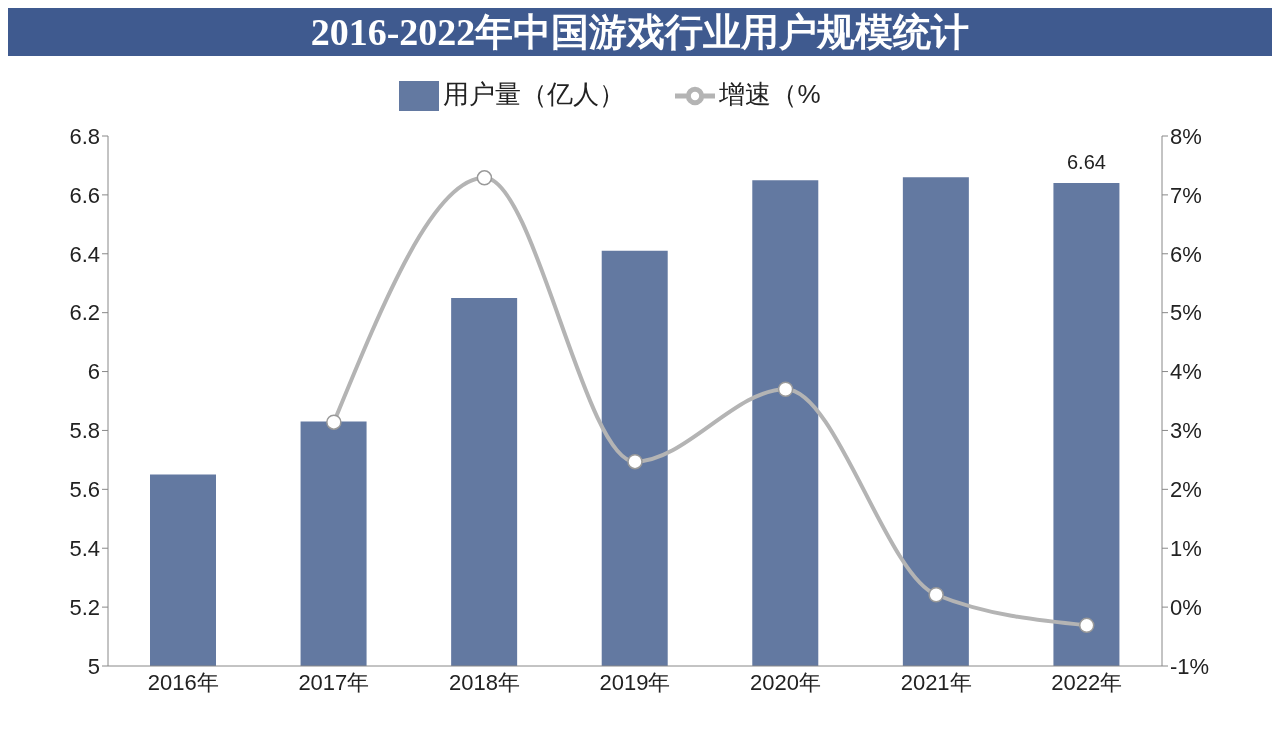  Describe the element at coordinates (1186, 254) in the screenshot. I see `y2-tick-label: 6%` at that location.